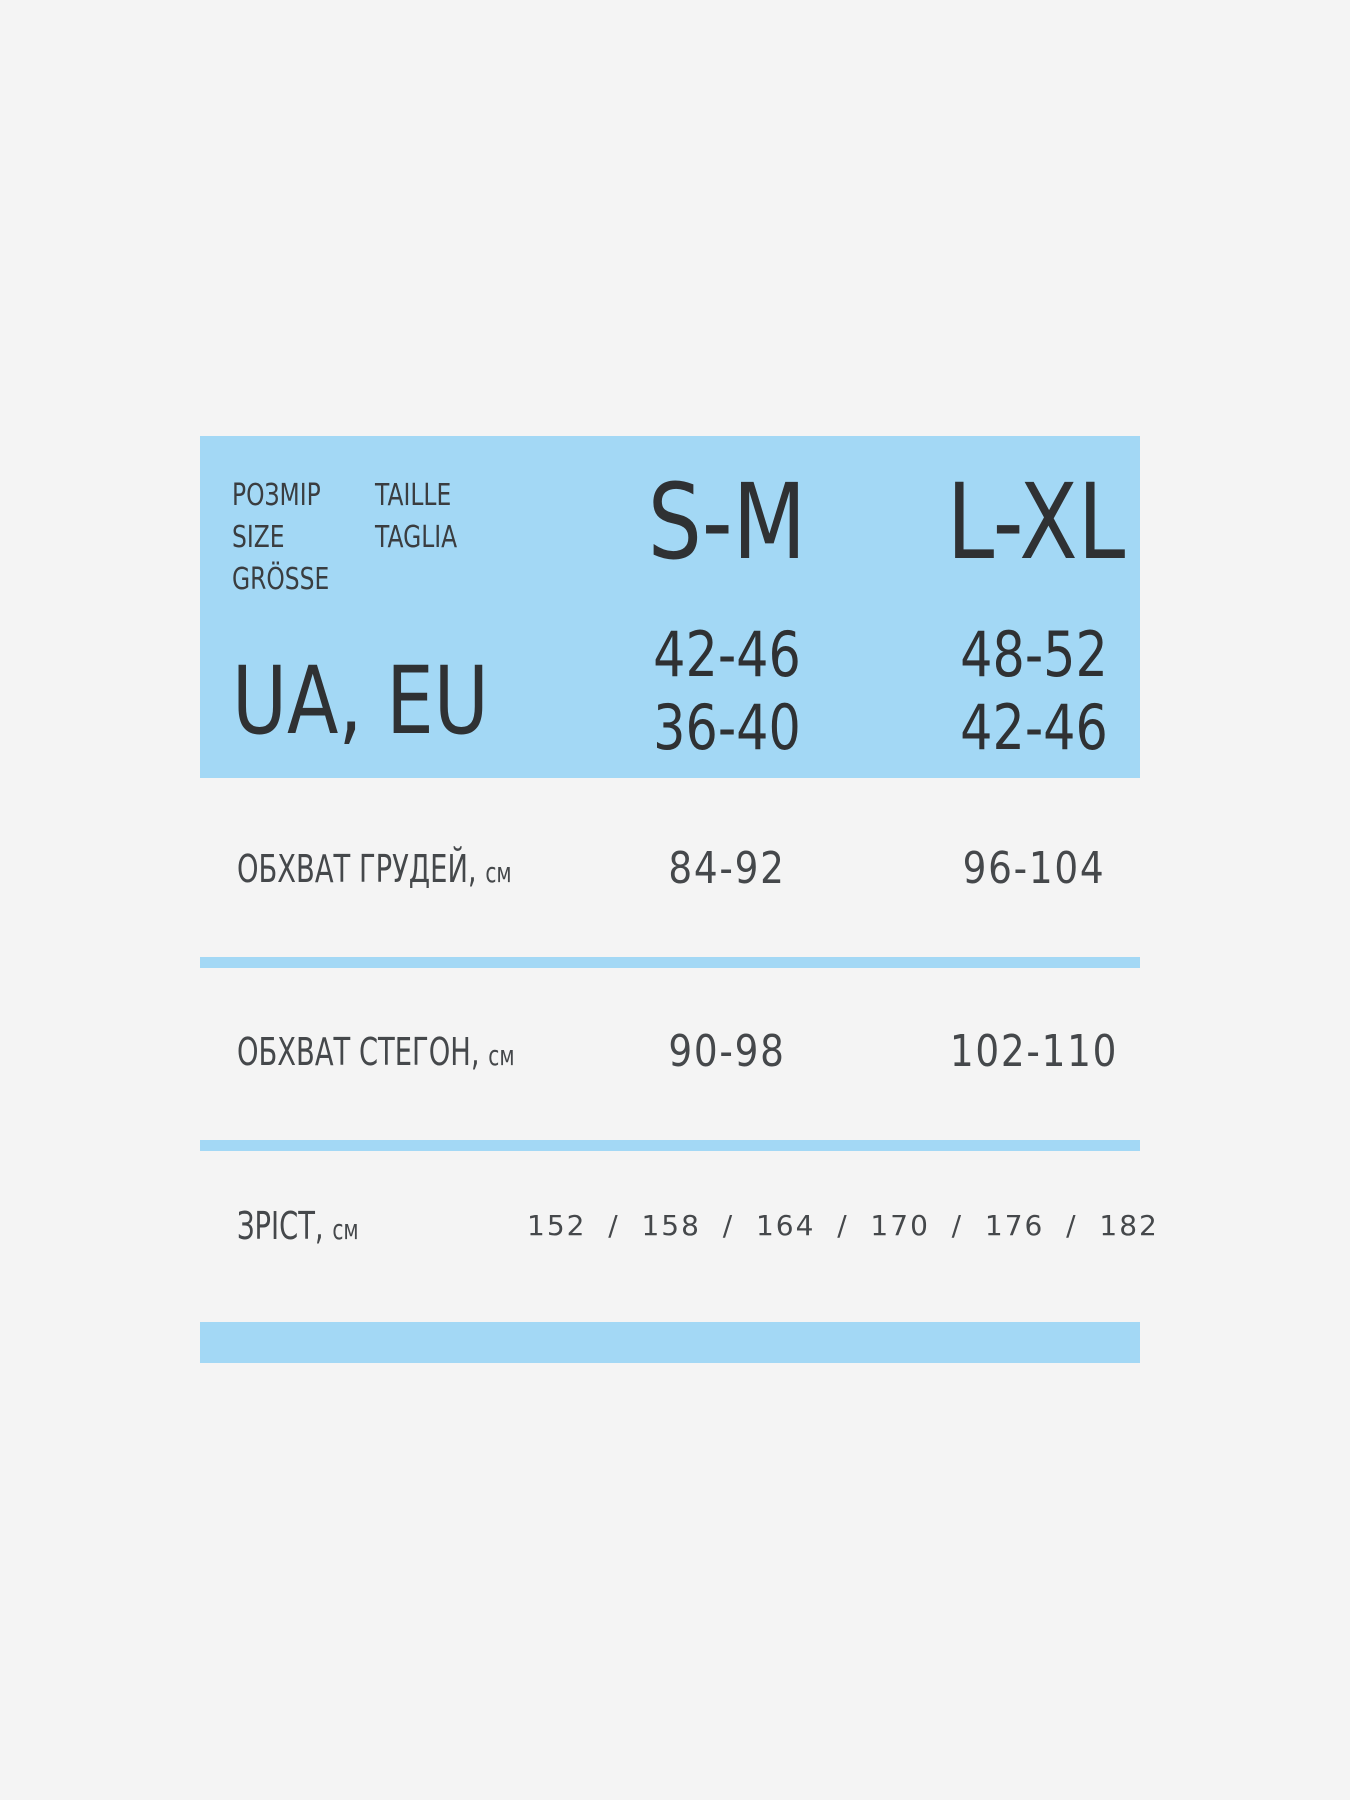 The height and width of the screenshot is (1800, 1350). I want to click on l-xl-ua-size: 48-52, so click(1034, 654).